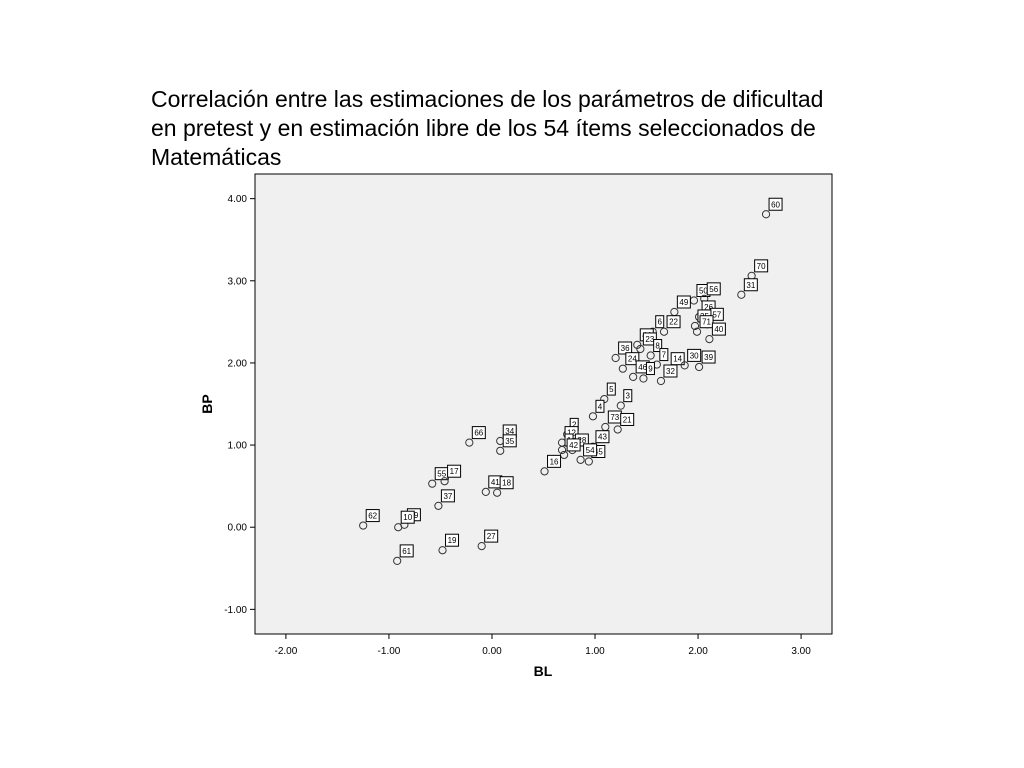  Describe the element at coordinates (595, 651) in the screenshot. I see `x-tick-label: 1.00` at that location.